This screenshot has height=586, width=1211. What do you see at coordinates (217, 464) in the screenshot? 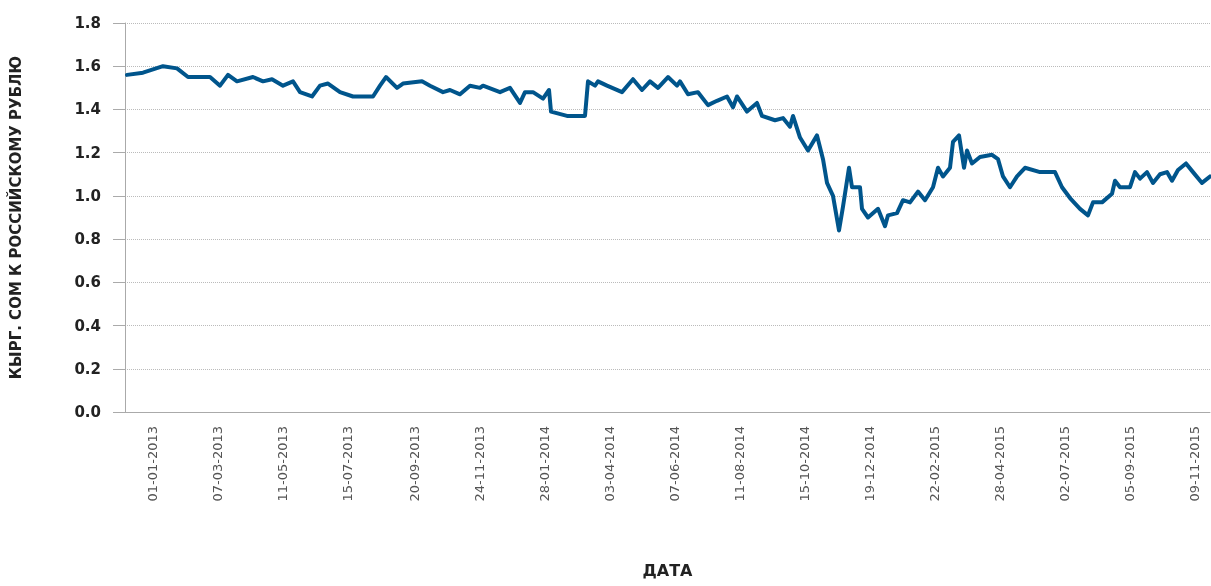
I see `x-tick-label: 07-03-2013` at bounding box center [217, 464].